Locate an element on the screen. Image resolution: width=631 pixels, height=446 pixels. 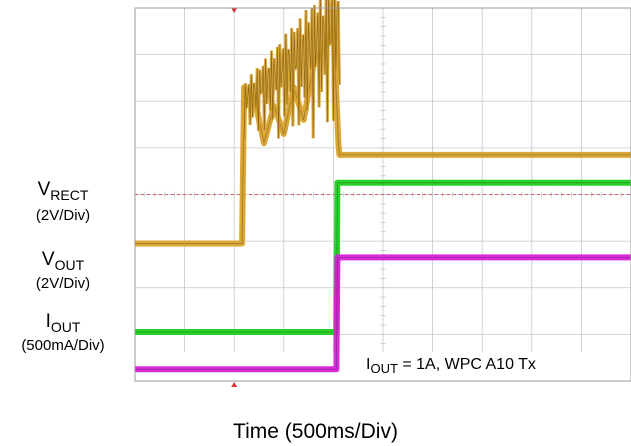
annotation-box is located at coordinates (389, 366).